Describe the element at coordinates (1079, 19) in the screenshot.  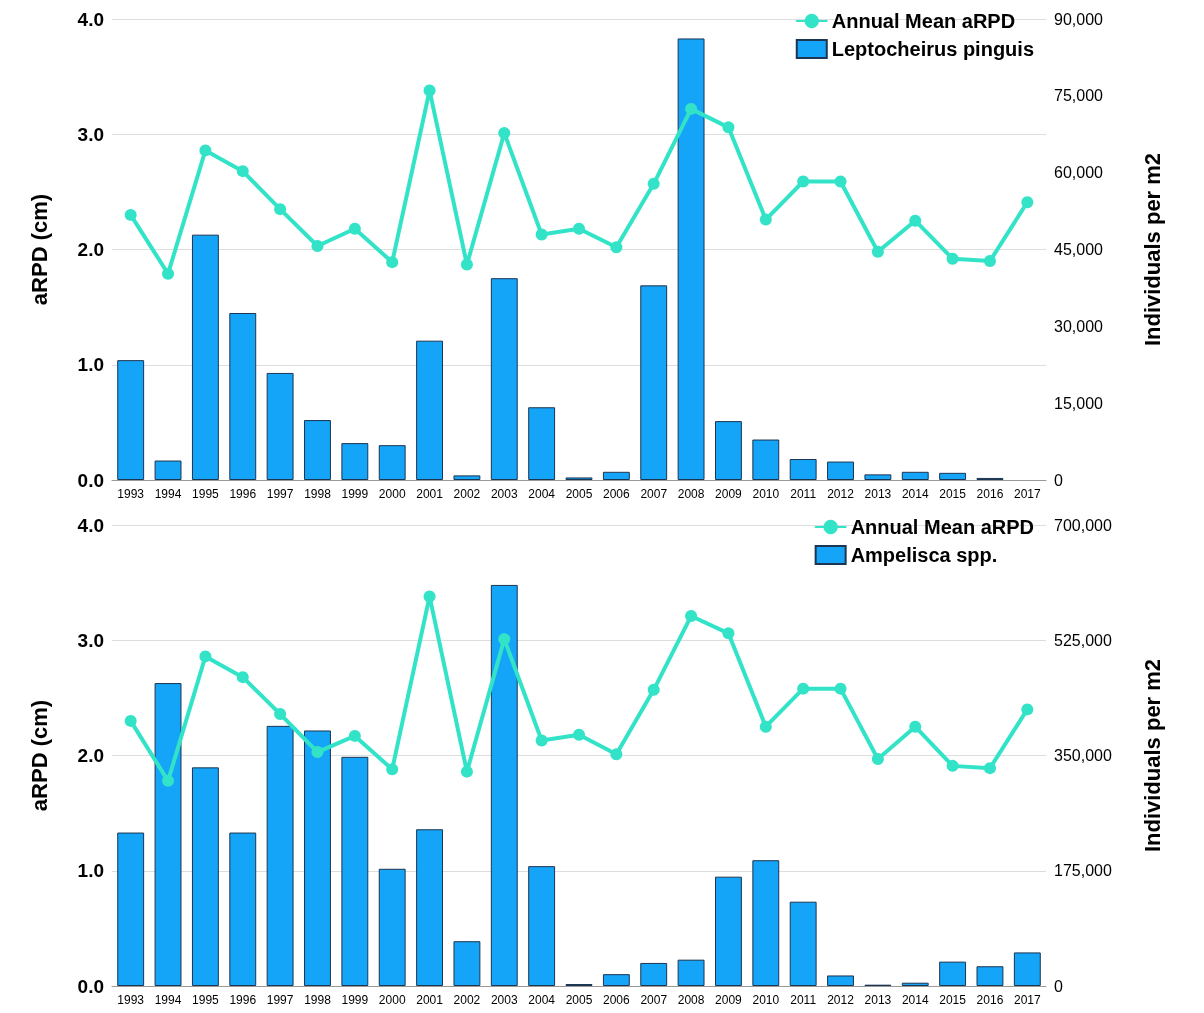
I see `y2-tick-label: 90,000` at that location.